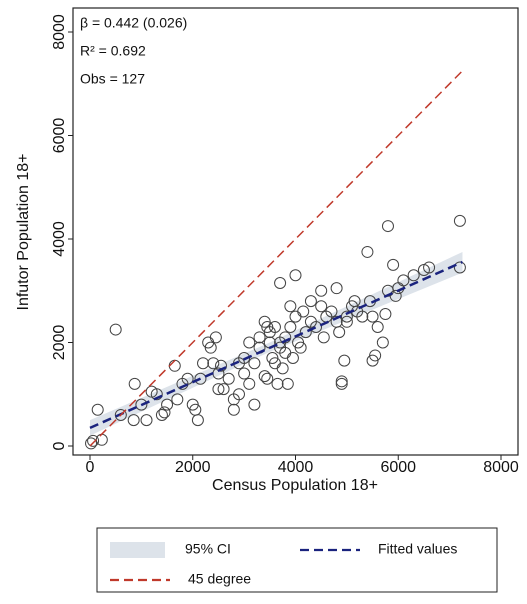 The height and width of the screenshot is (604, 527). Describe the element at coordinates (59, 32) in the screenshot. I see `y-tick-label: 8000` at that location.